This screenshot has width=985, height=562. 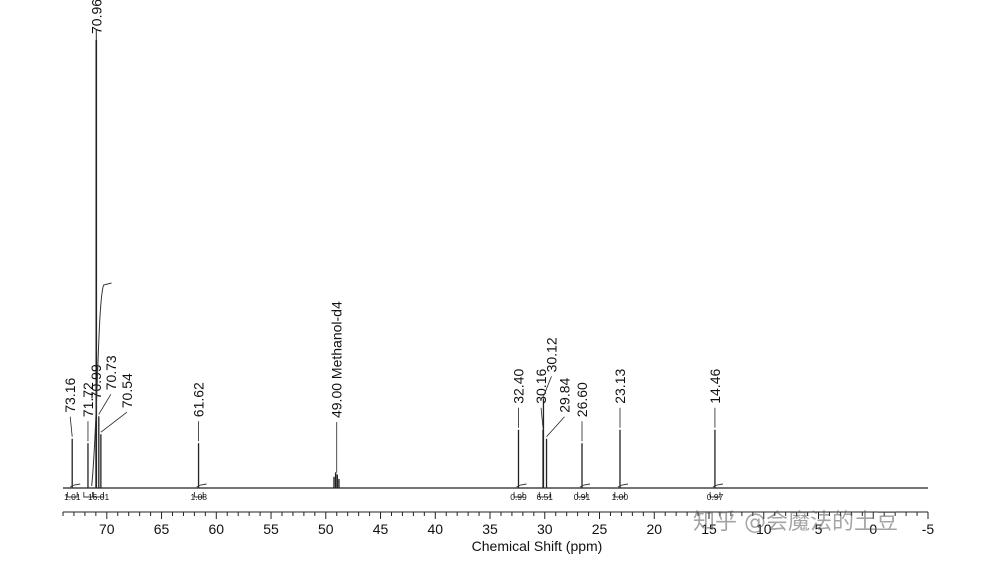 What do you see at coordinates (96, 17) in the screenshot?
I see `peak-label-3: 70.96` at bounding box center [96, 17].